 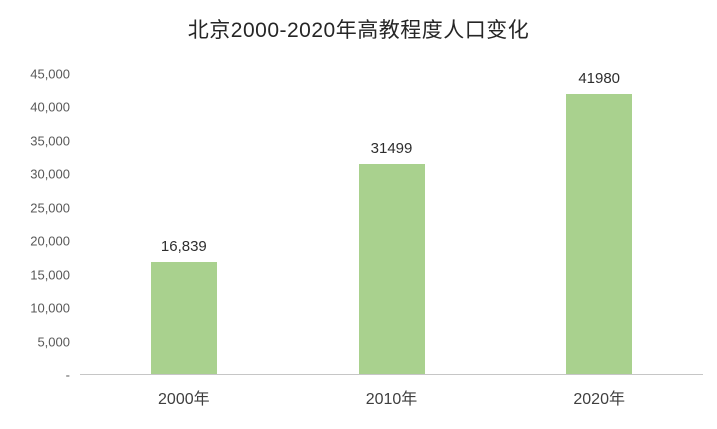 I want to click on value-label: 31499, so click(x=391, y=149).